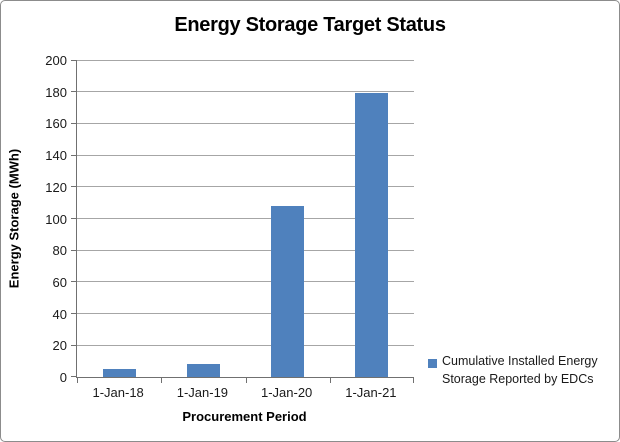  What do you see at coordinates (56, 124) in the screenshot?
I see `y-tick-label: 160` at bounding box center [56, 124].